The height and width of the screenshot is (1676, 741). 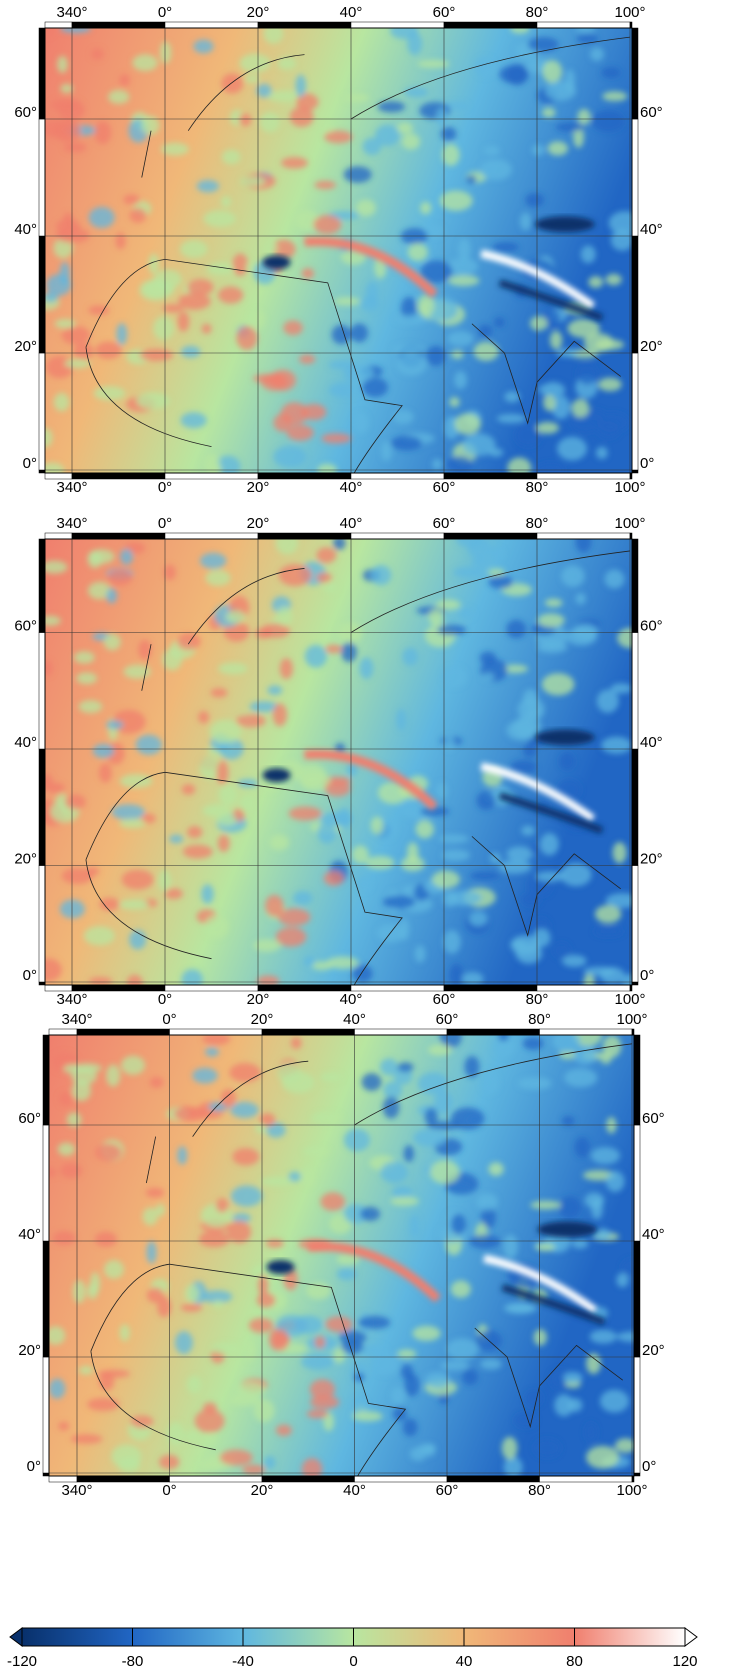 What do you see at coordinates (169, 1019) in the screenshot?
I see `lon-label: 0°` at bounding box center [169, 1019].